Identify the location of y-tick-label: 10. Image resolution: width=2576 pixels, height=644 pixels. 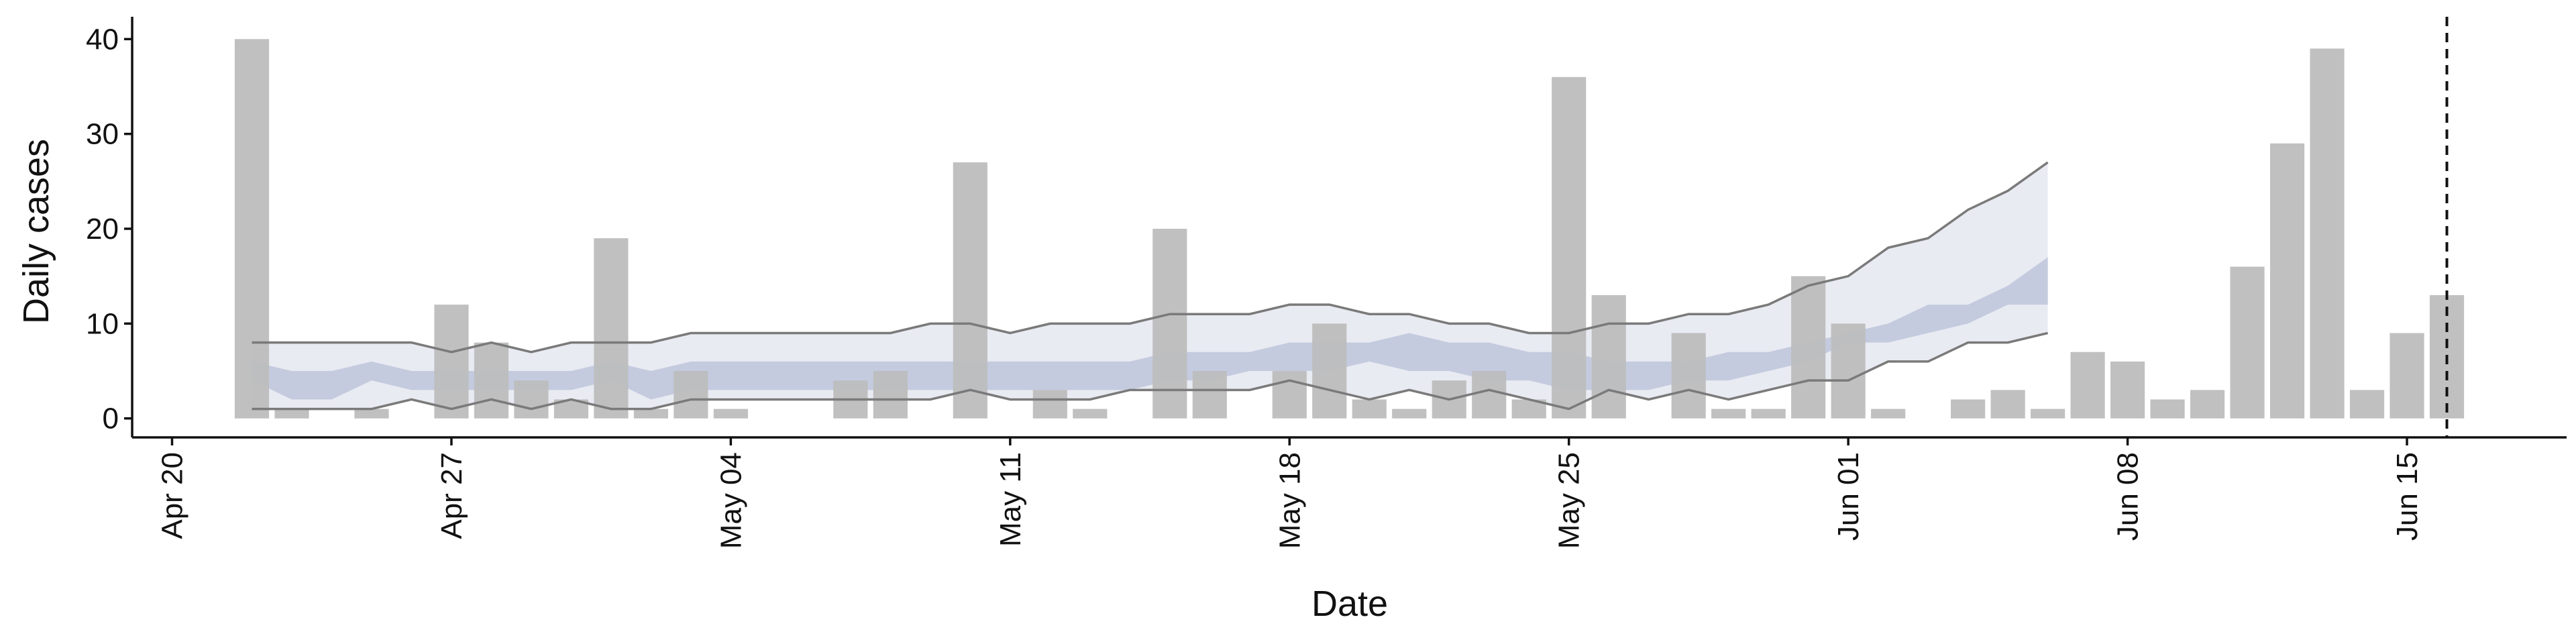
(102, 323).